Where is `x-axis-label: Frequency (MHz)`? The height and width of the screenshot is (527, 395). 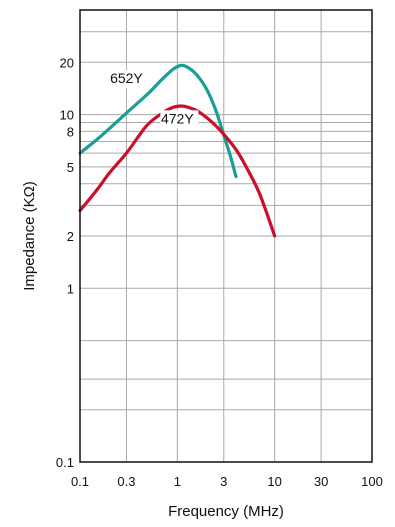
x-axis-label: Frequency (MHz) is located at coordinates (226, 511).